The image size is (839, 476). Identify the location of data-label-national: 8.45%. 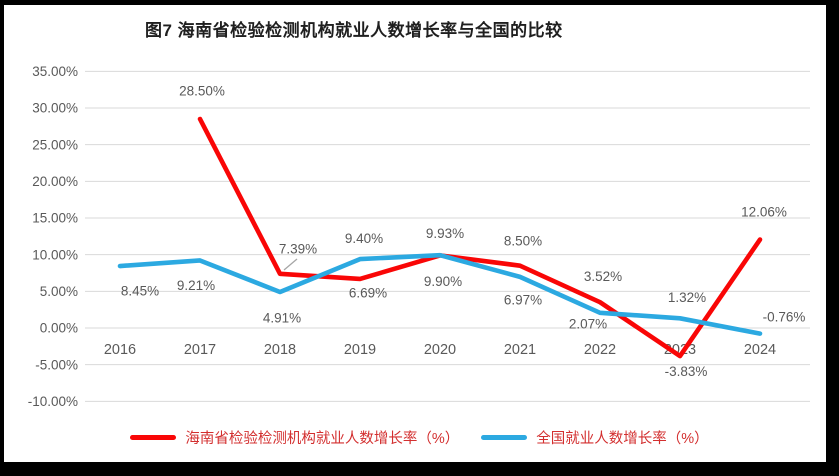
(140, 291).